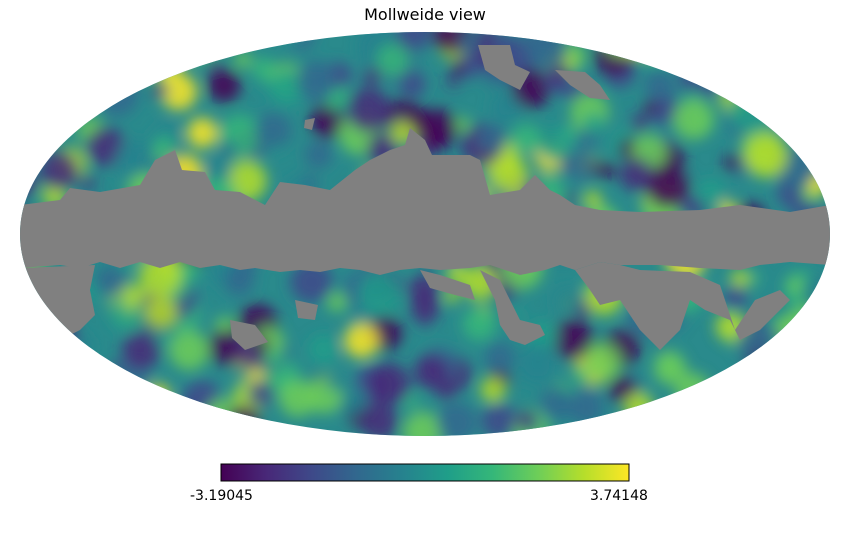  Describe the element at coordinates (425, 472) in the screenshot. I see `colorbar` at that location.